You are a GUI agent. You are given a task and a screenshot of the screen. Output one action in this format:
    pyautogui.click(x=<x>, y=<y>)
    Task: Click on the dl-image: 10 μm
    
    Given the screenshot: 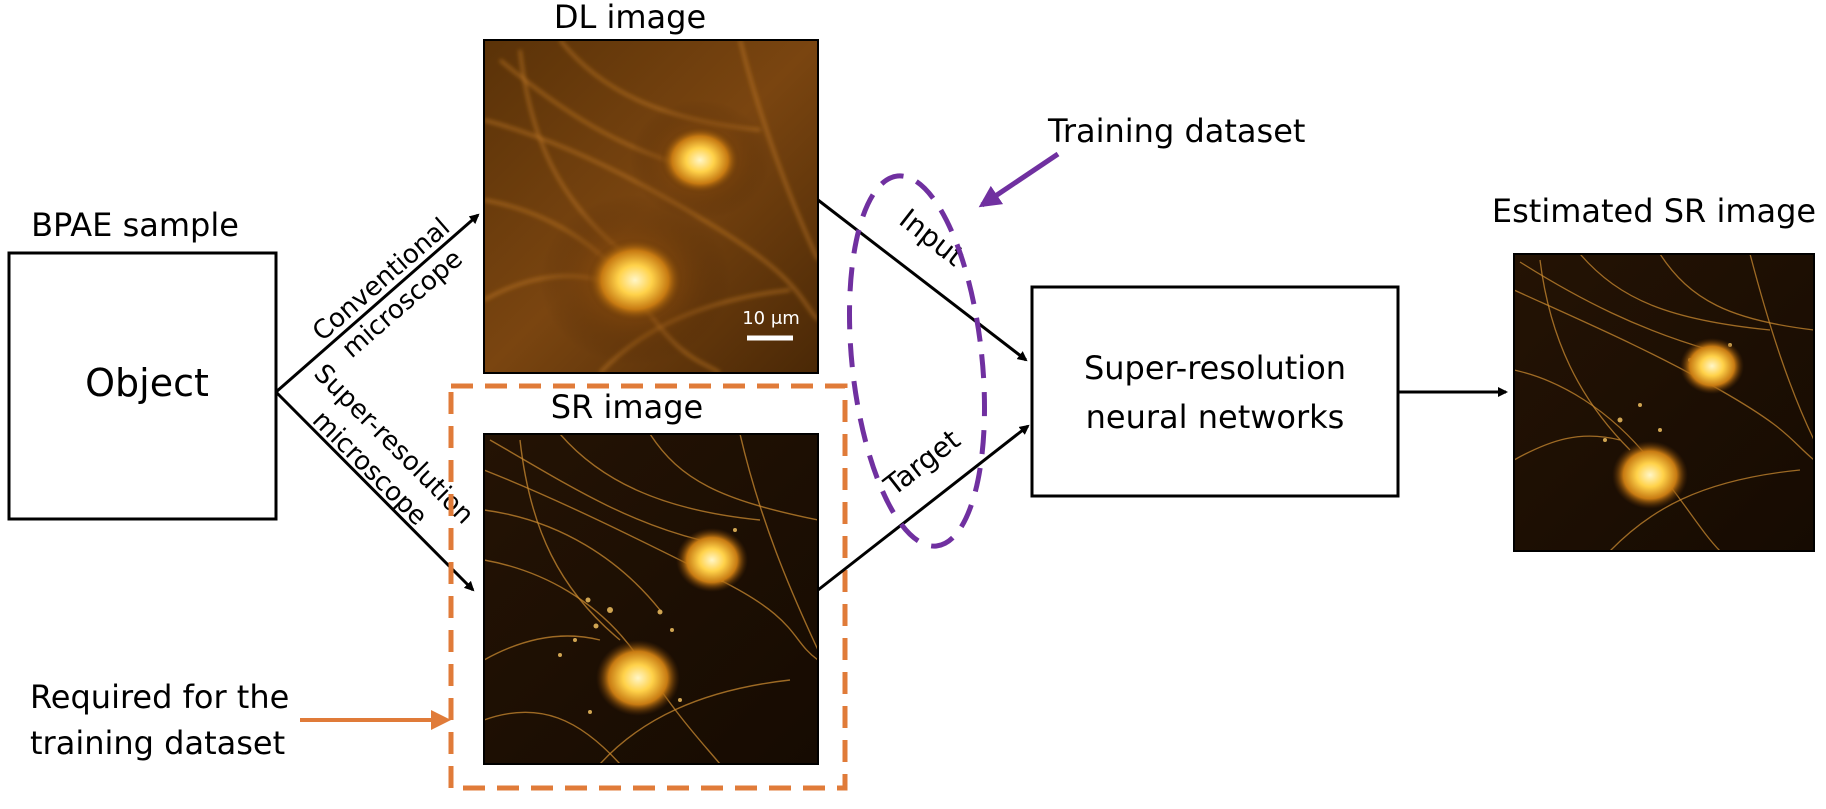 What is the action you would take?
    pyautogui.click(x=651, y=206)
    